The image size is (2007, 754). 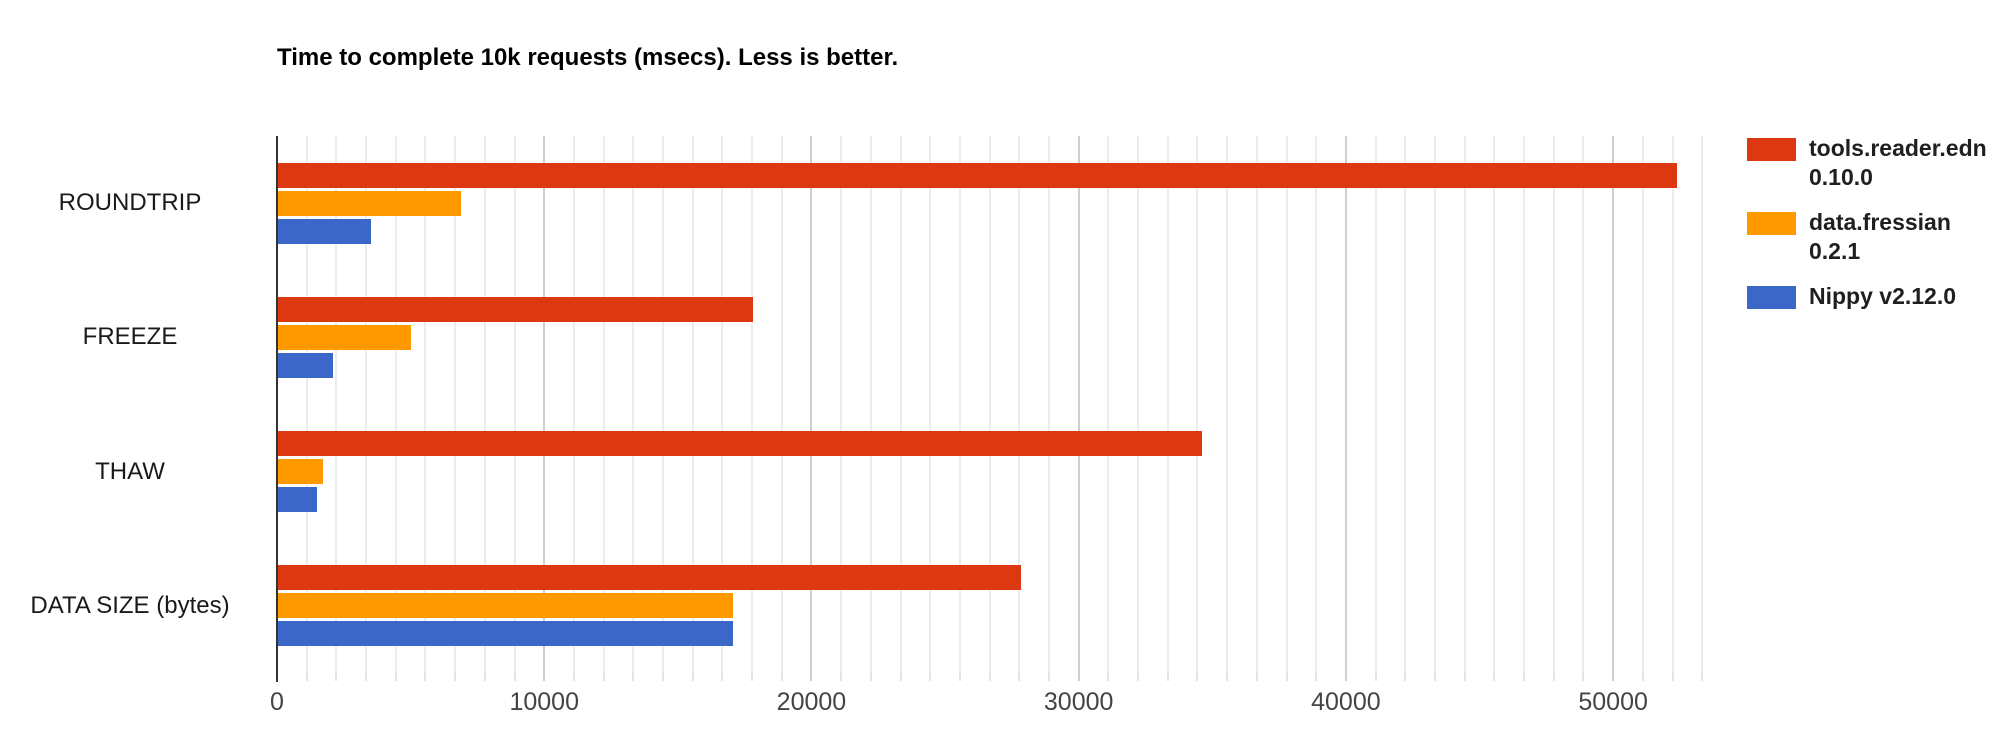 What do you see at coordinates (991, 704) in the screenshot?
I see `x-axis-labels: 0 10000 20000 30000 40000 50000` at bounding box center [991, 704].